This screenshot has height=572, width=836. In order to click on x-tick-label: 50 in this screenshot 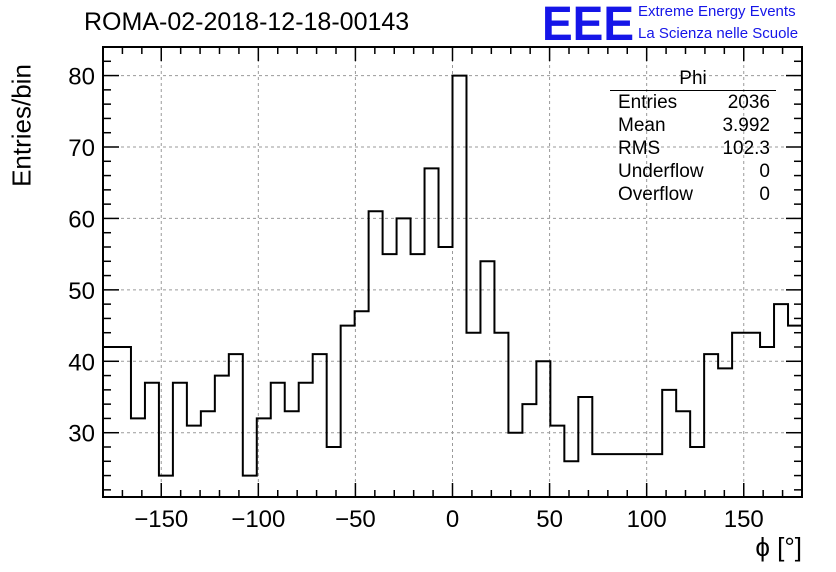, I will do `click(549, 519)`.